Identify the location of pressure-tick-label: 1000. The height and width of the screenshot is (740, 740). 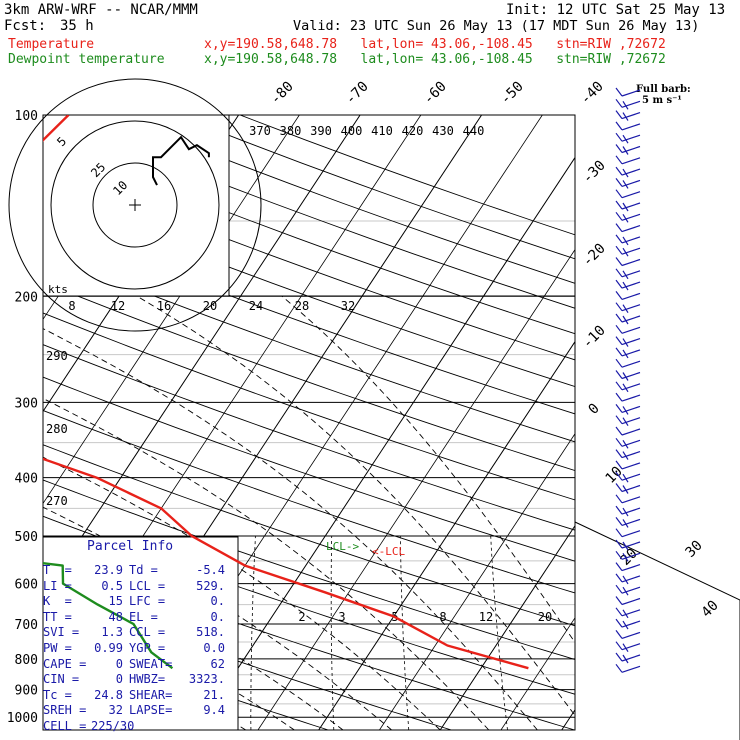
(22, 718).